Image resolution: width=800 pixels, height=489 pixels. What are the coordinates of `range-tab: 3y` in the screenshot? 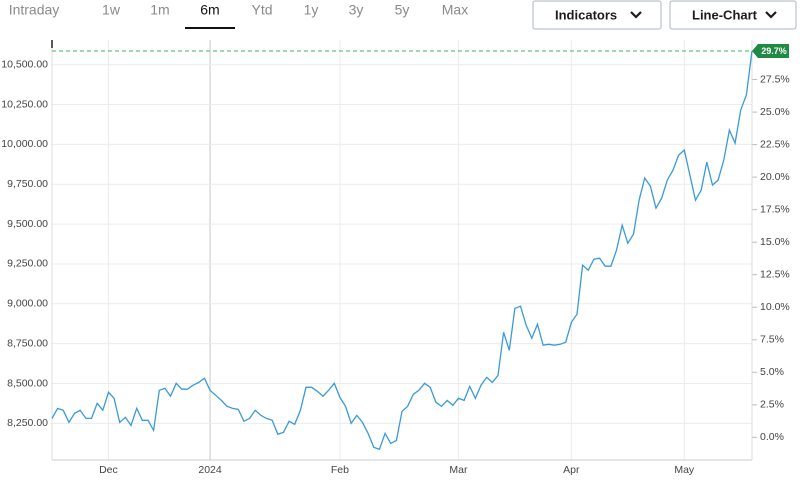 It's located at (356, 10).